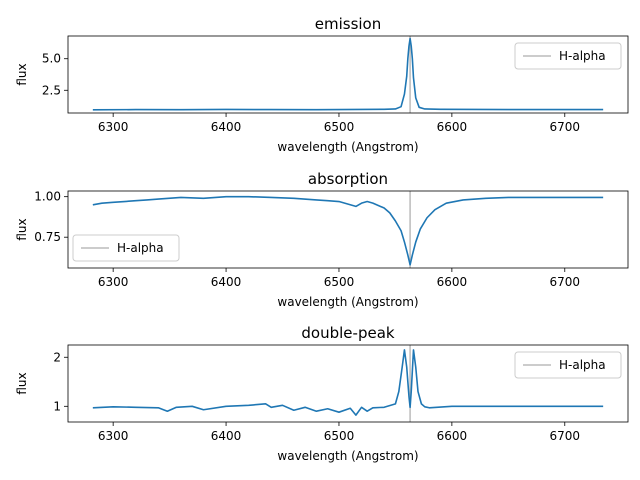  What do you see at coordinates (347, 333) in the screenshot?
I see `subplot-title: double-peak` at bounding box center [347, 333].